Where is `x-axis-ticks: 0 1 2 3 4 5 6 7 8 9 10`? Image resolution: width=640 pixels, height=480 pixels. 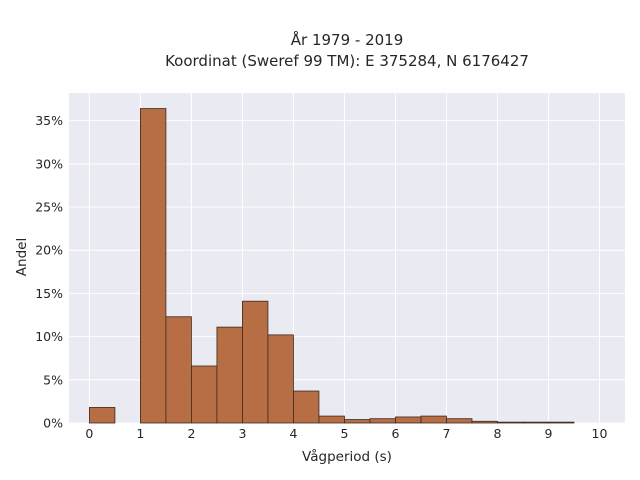
x-axis-ticks: 0 1 2 3 4 5 6 7 8 9 10 is located at coordinates (346, 433).